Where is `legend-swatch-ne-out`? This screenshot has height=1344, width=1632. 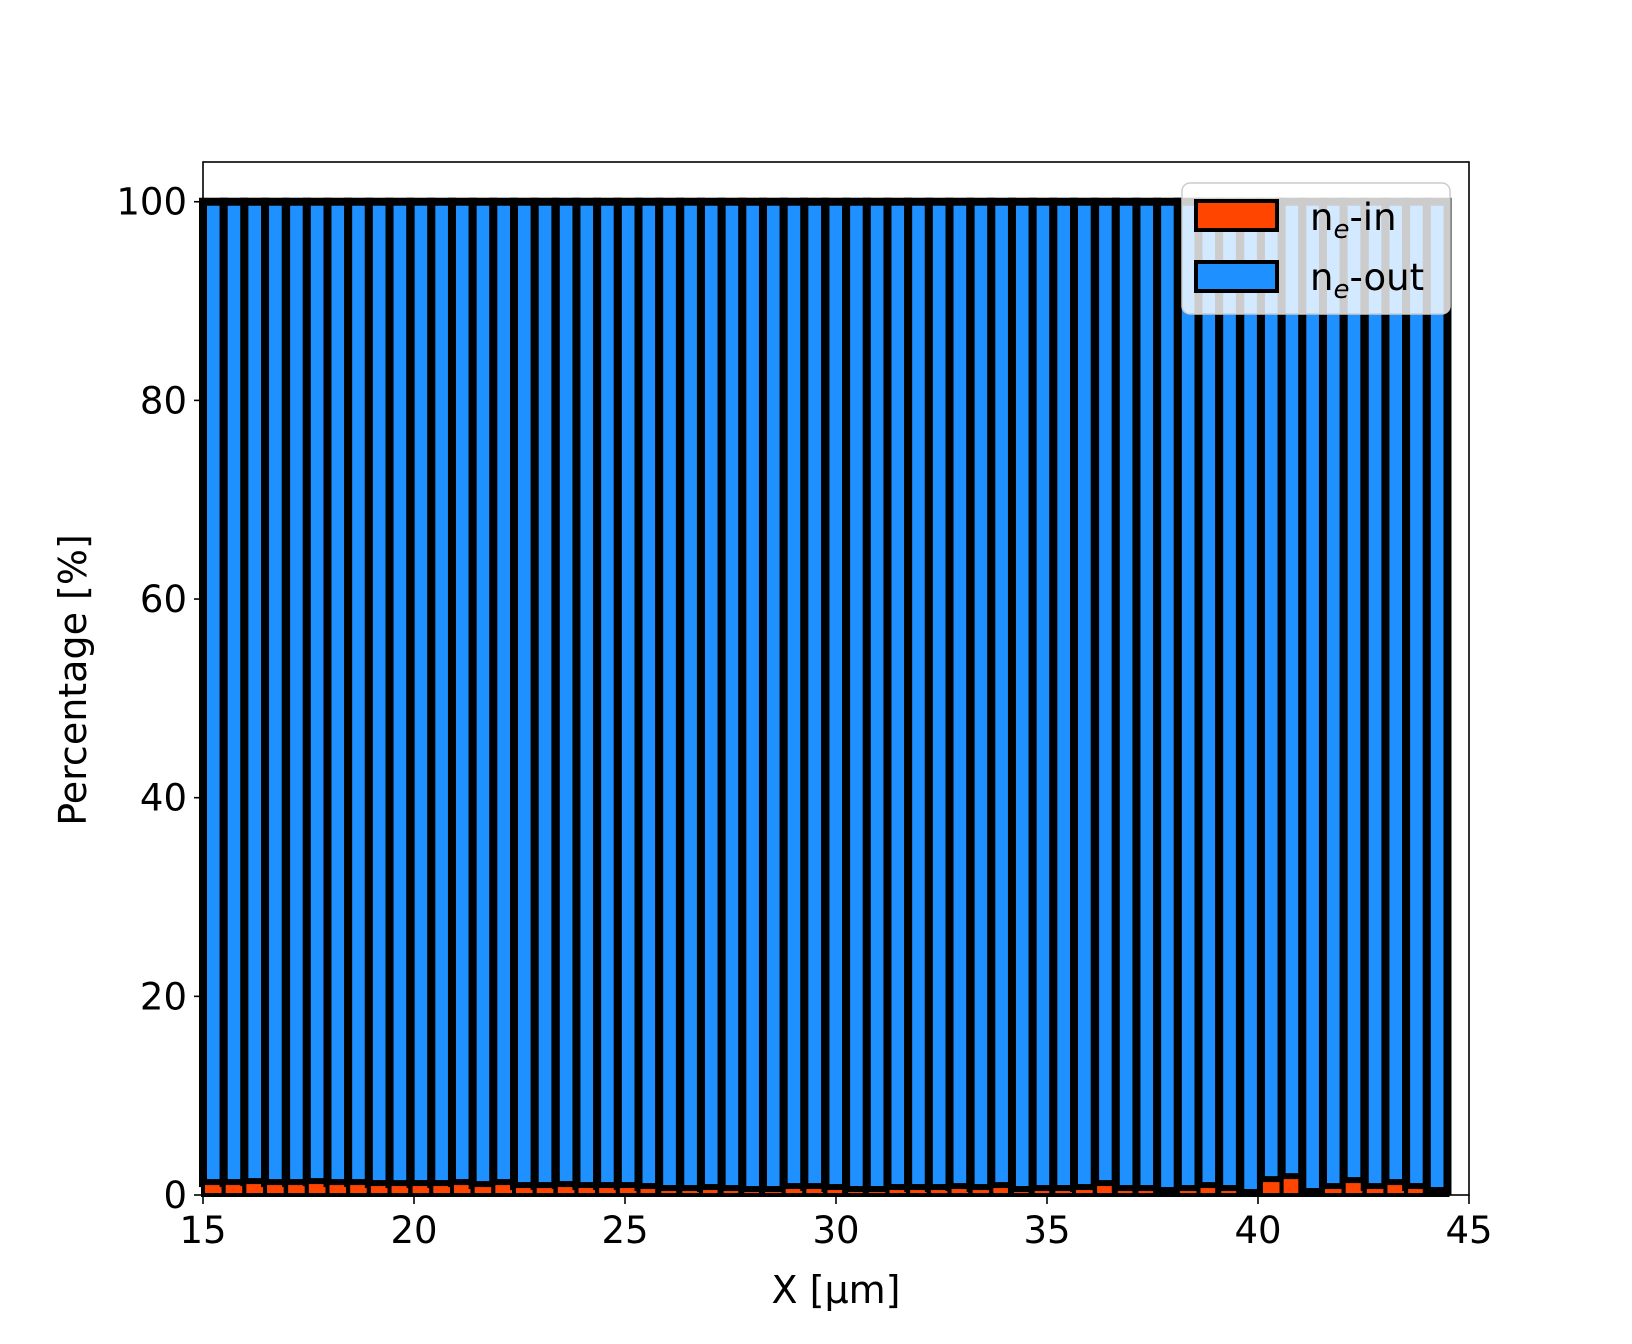 legend-swatch-ne-out is located at coordinates (1236, 276).